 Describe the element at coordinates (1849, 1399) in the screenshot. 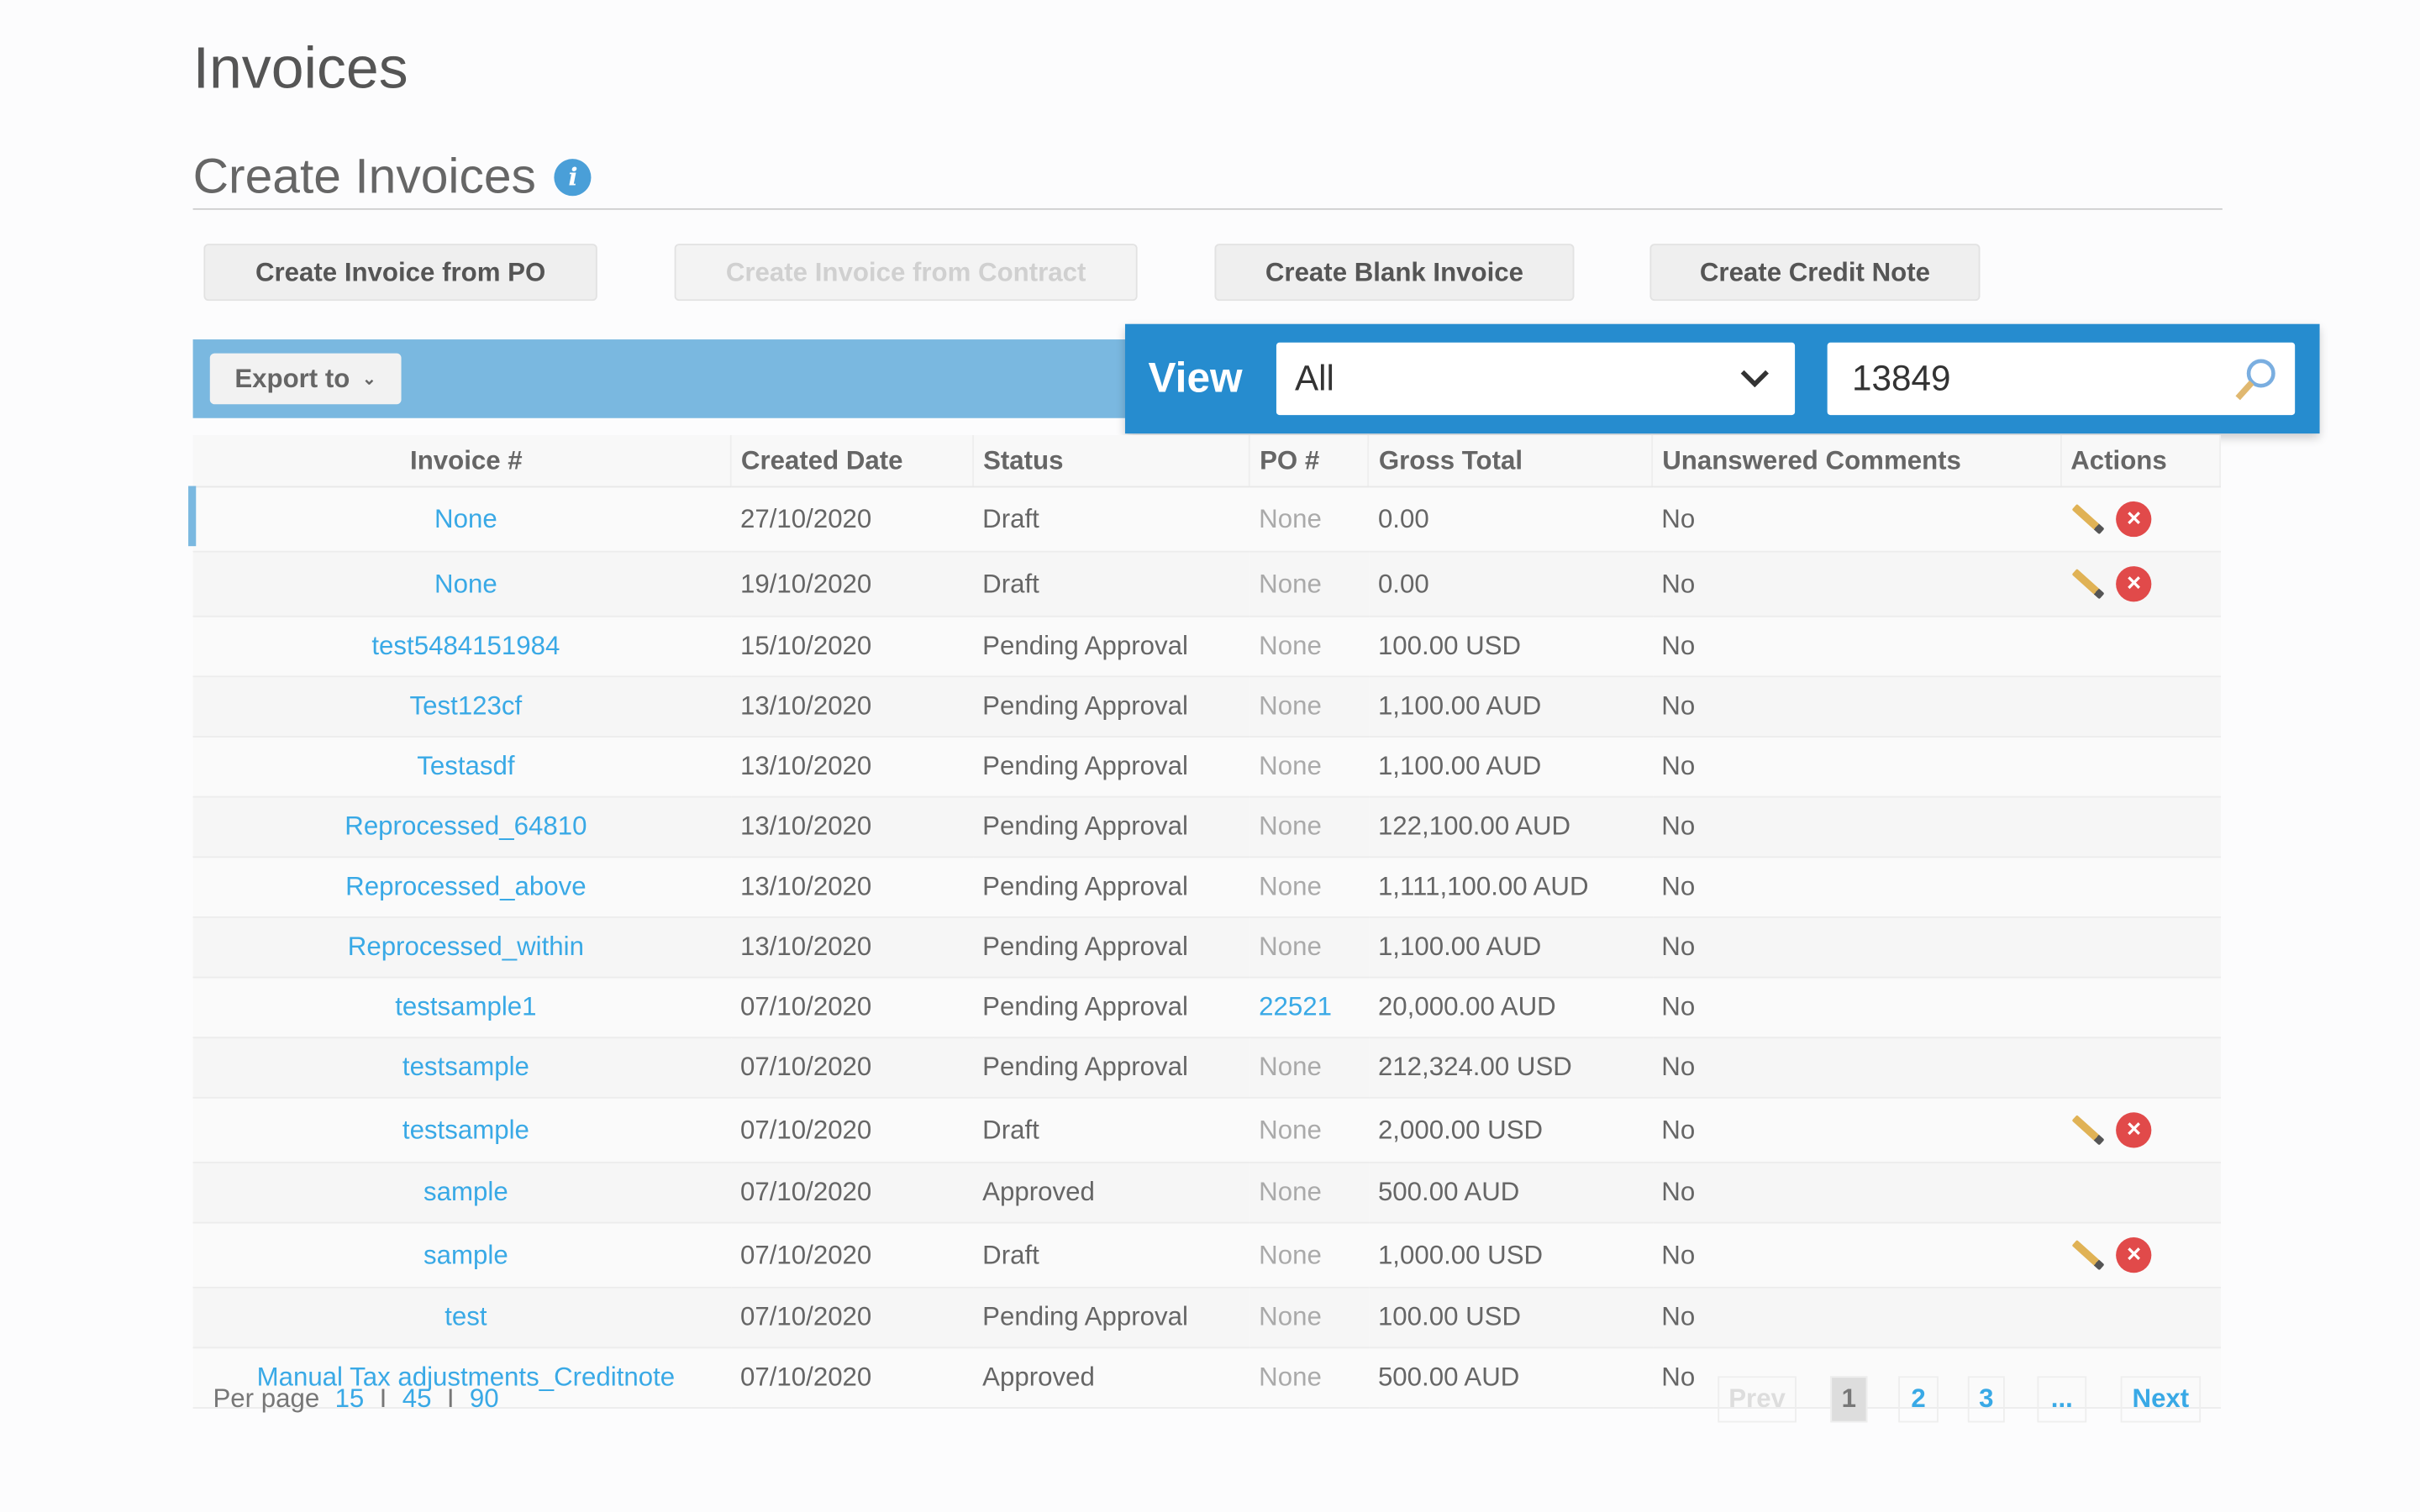

I see `page-1: 1` at that location.